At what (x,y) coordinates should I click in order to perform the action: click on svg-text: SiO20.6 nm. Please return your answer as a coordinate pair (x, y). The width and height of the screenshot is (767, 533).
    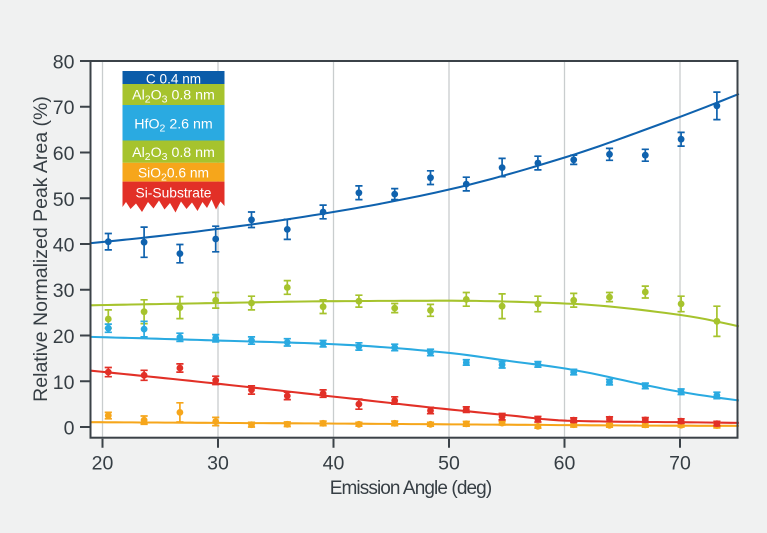
    Looking at the image, I should click on (173, 174).